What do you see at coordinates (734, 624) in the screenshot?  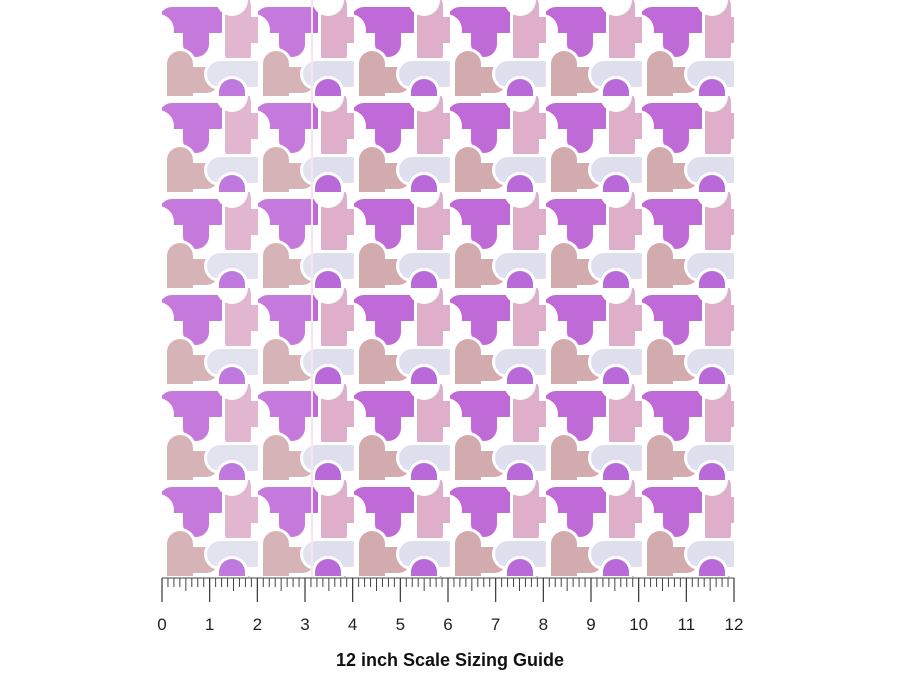 I see `ruler-label: 12` at bounding box center [734, 624].